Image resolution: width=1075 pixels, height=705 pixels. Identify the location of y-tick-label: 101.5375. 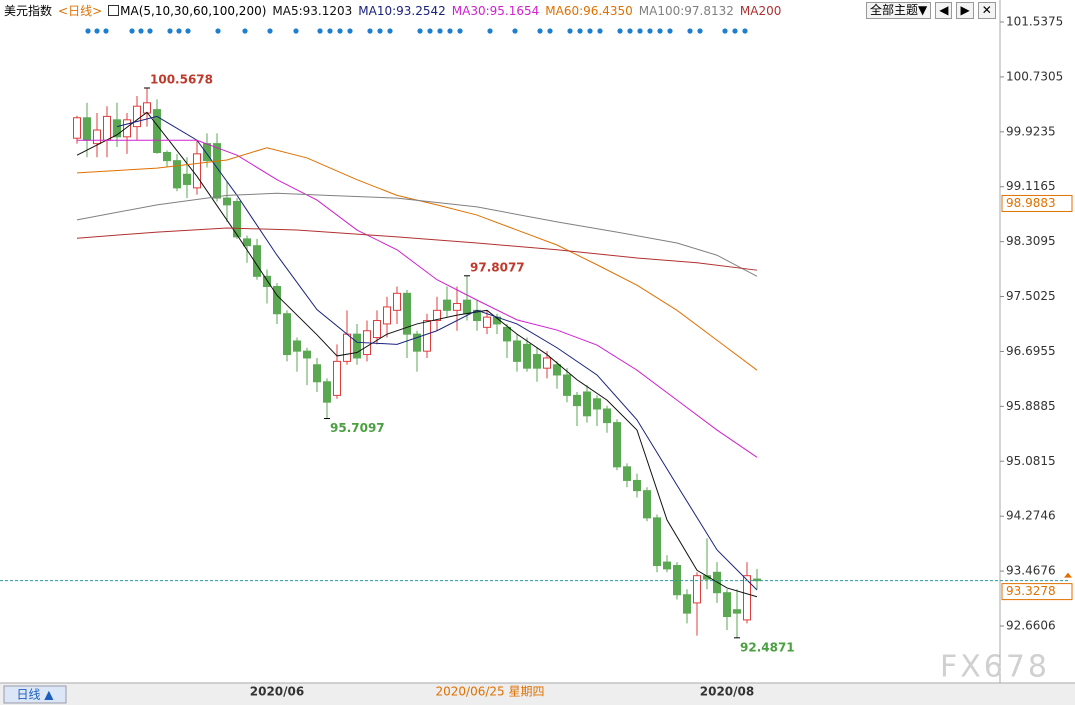
(1034, 22).